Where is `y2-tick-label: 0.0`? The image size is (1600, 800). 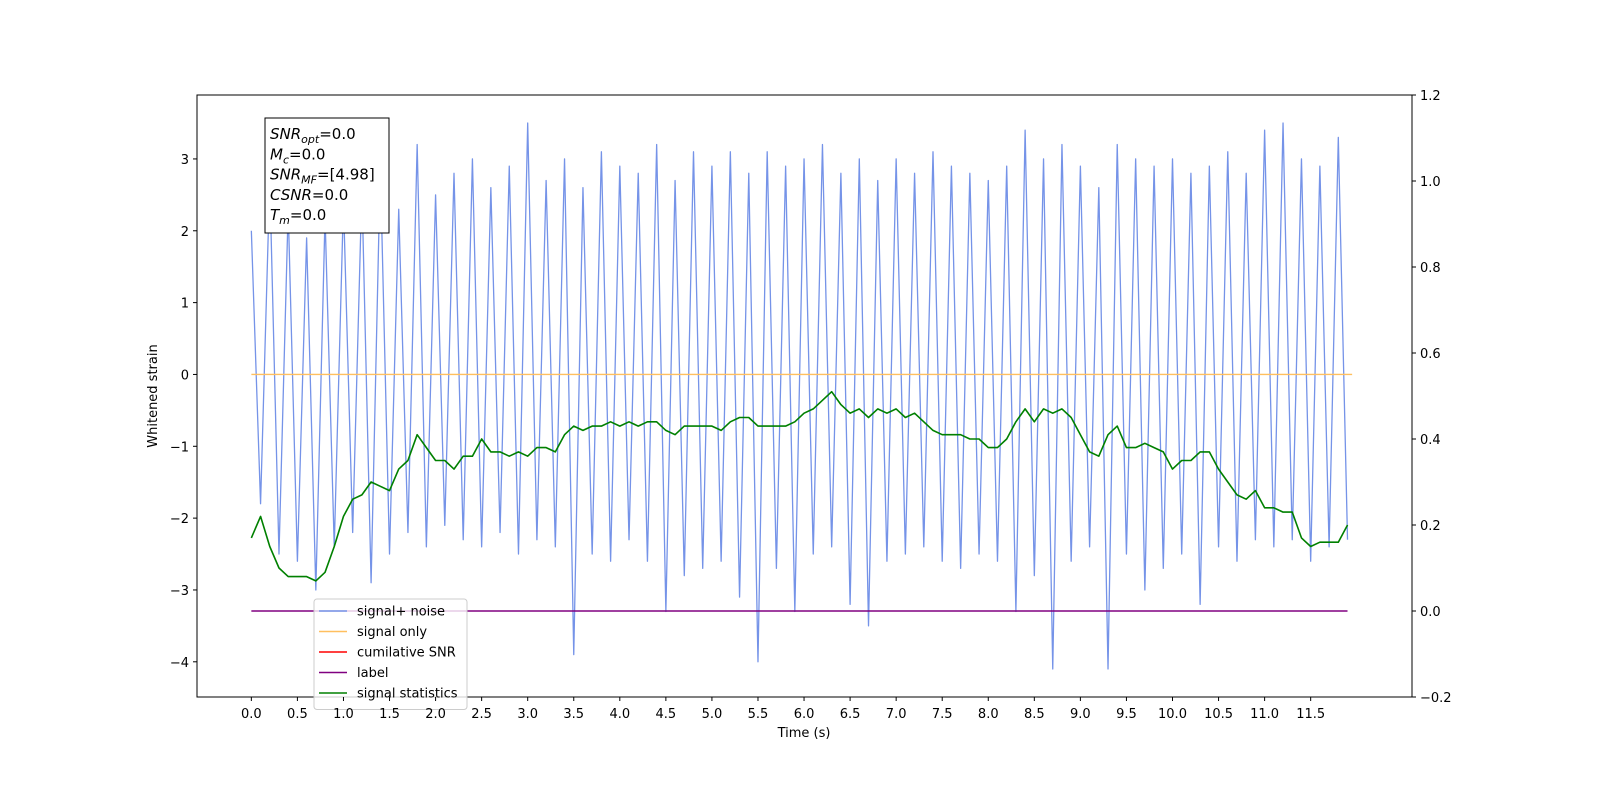 y2-tick-label: 0.0 is located at coordinates (1430, 612).